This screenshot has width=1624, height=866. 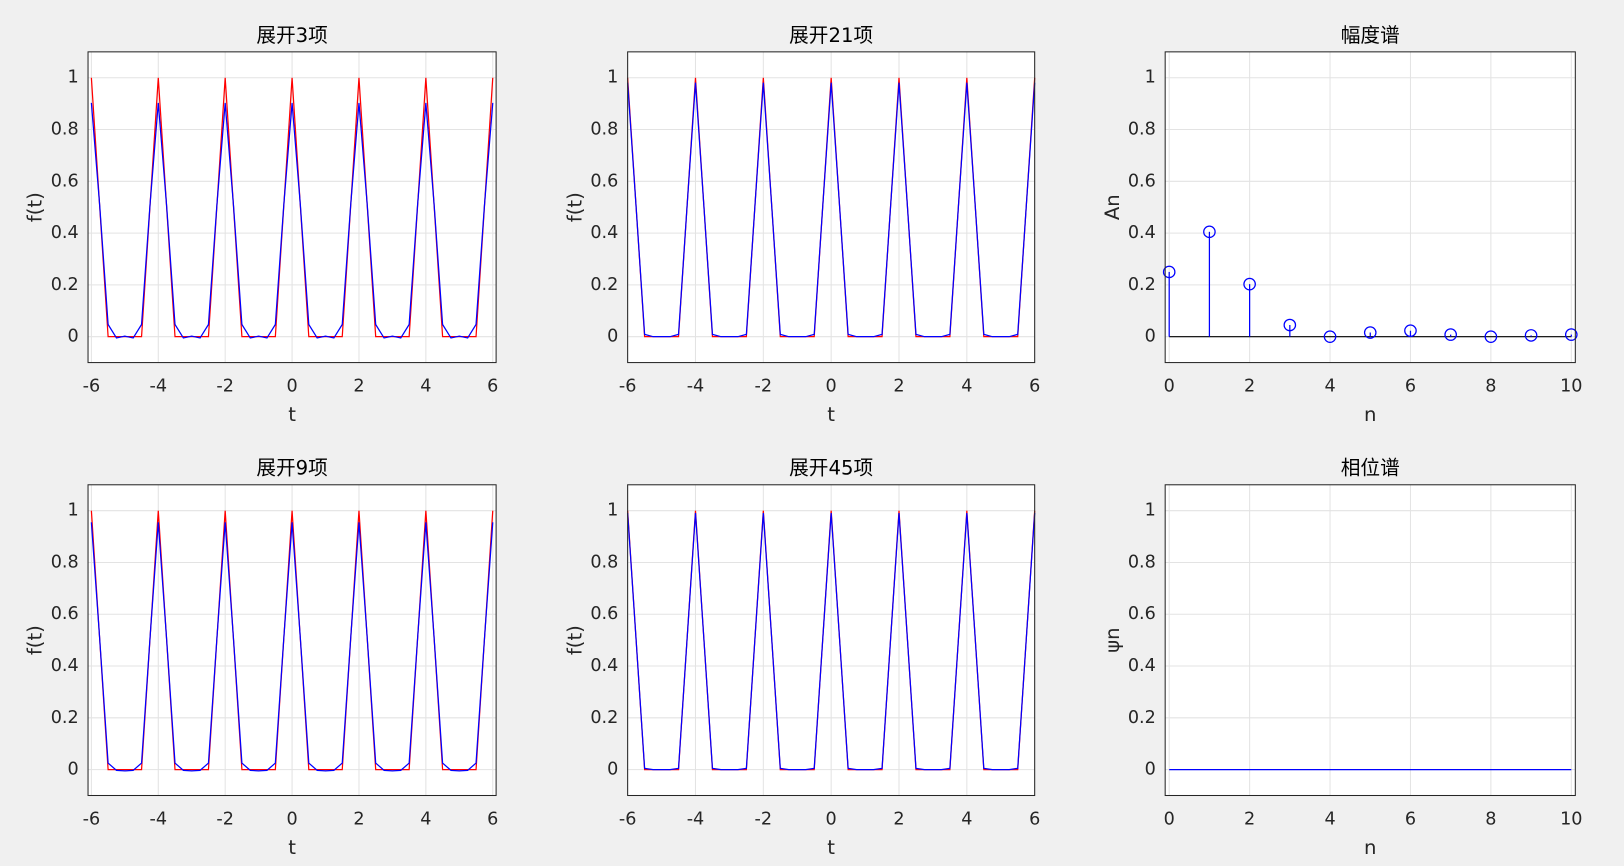 What do you see at coordinates (1370, 847) in the screenshot?
I see `x-axis-label: n` at bounding box center [1370, 847].